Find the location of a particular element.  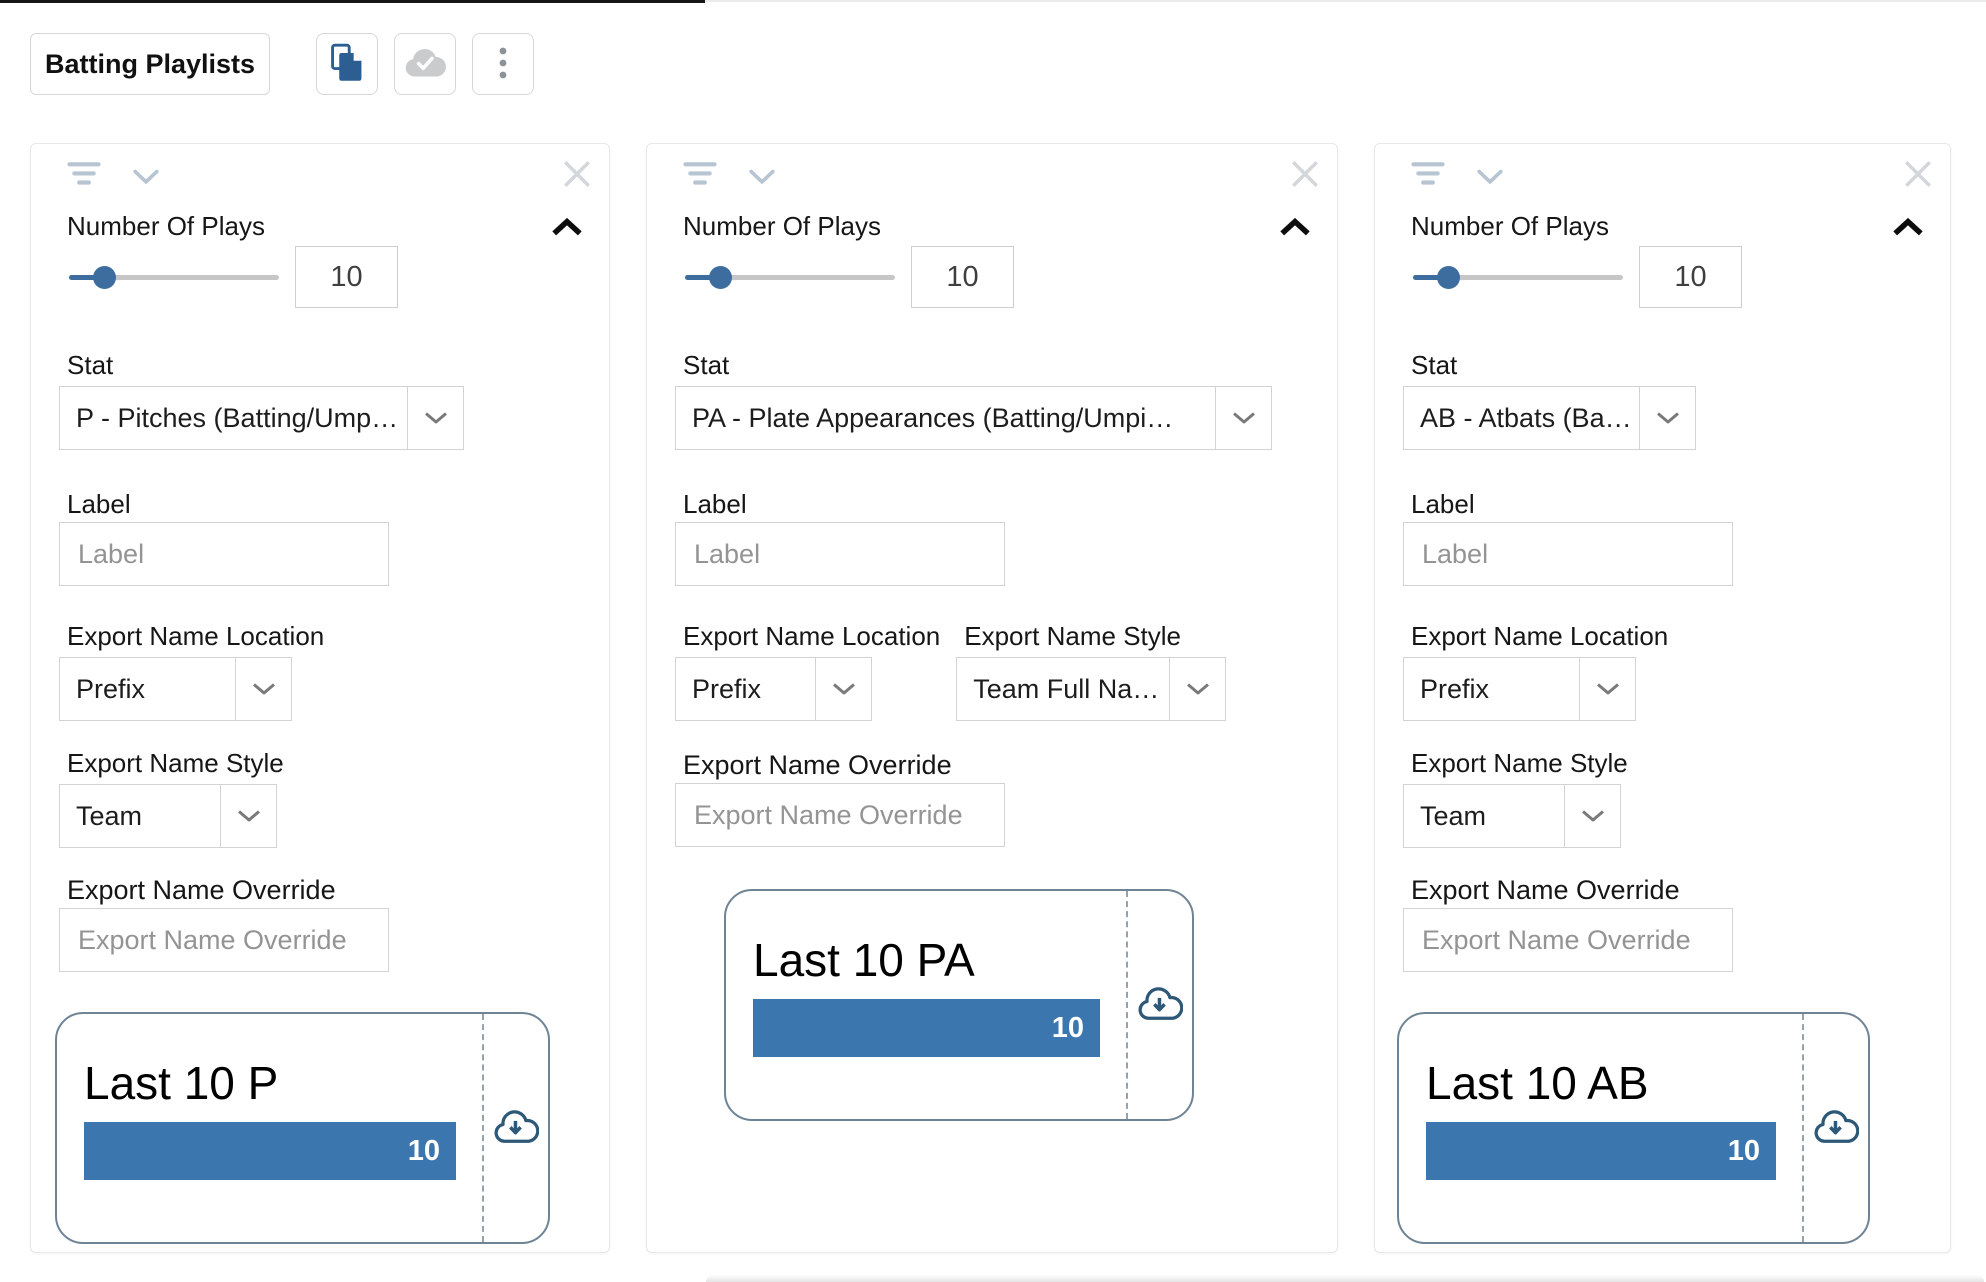

cloud-check-icon is located at coordinates (425, 64).